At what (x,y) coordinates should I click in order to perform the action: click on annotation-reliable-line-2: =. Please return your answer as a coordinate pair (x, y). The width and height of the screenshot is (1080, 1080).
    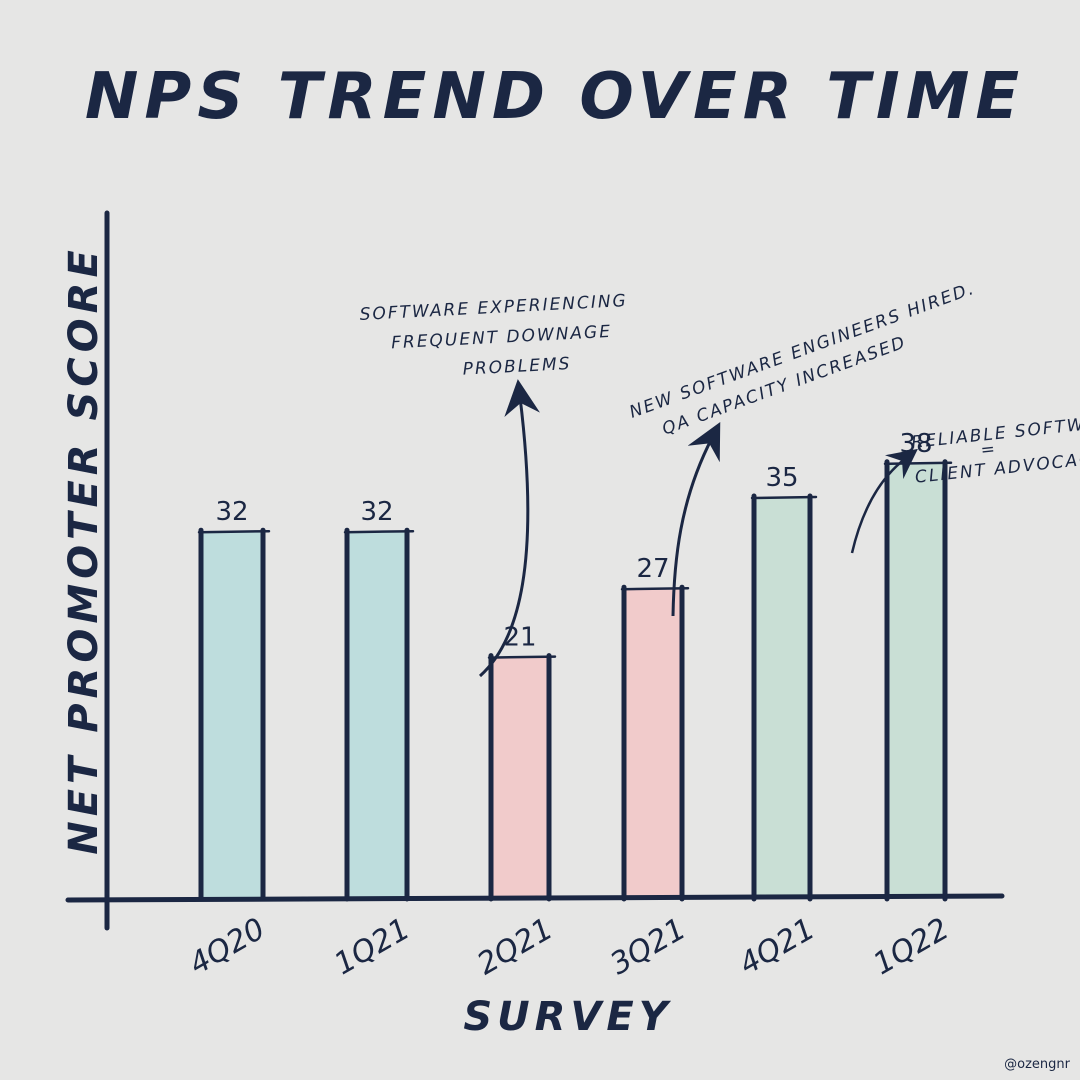
    Looking at the image, I should click on (989, 450).